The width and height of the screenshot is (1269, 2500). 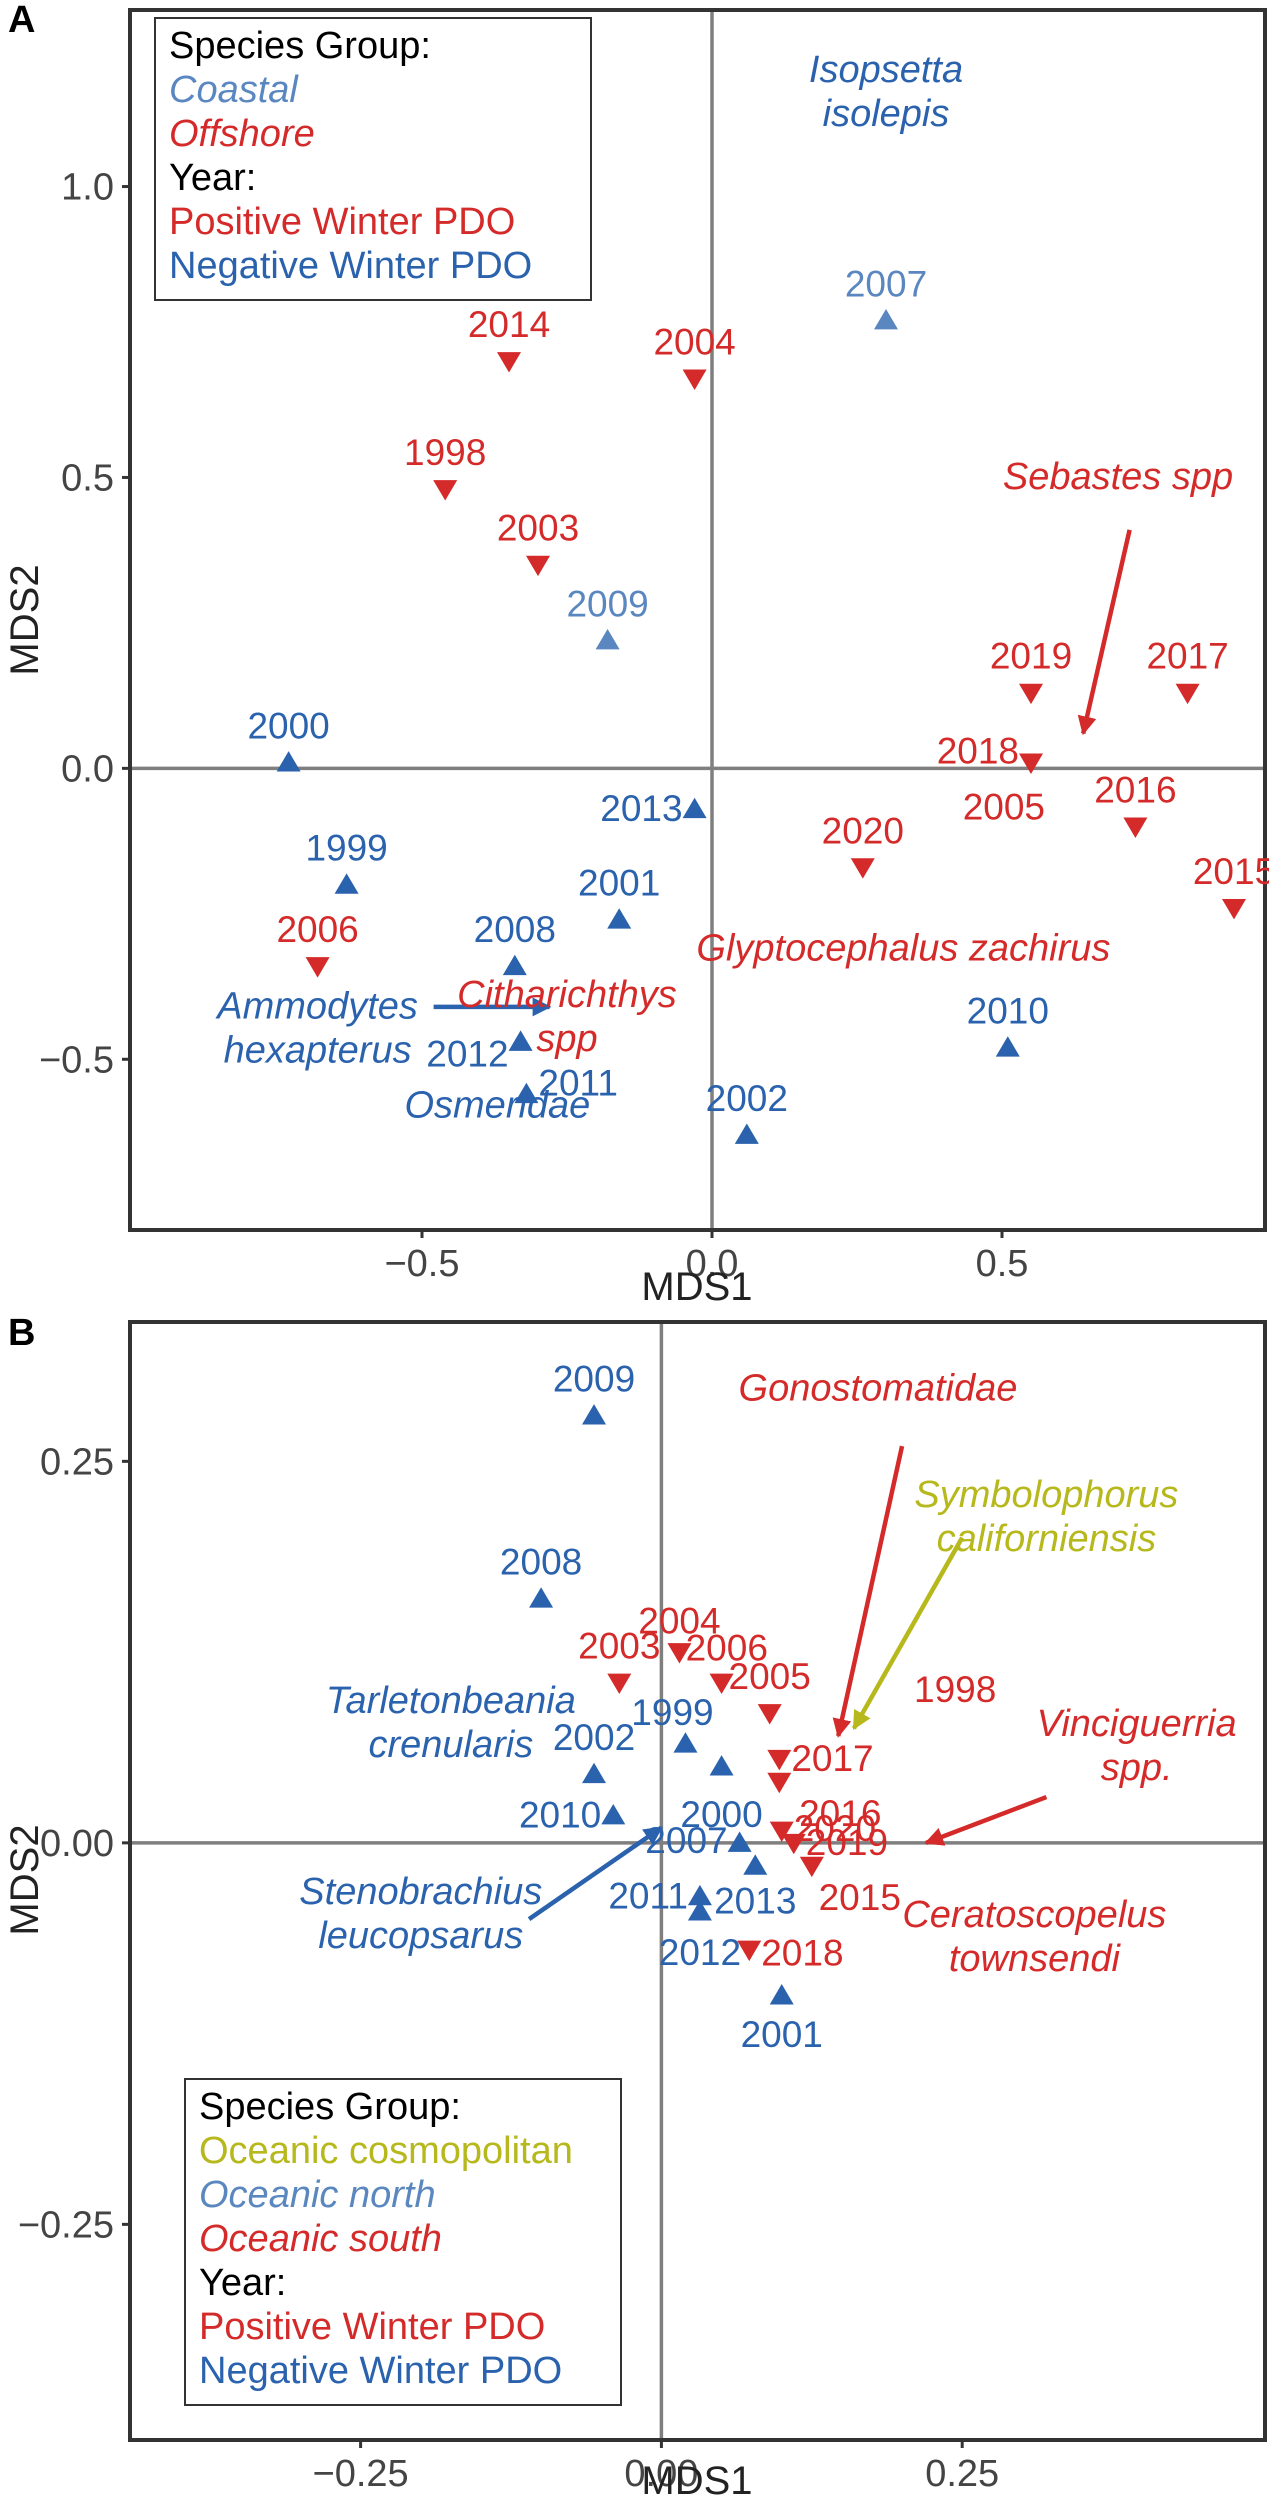 I want to click on species-label-line: Gonostomatidae, so click(x=878, y=1388).